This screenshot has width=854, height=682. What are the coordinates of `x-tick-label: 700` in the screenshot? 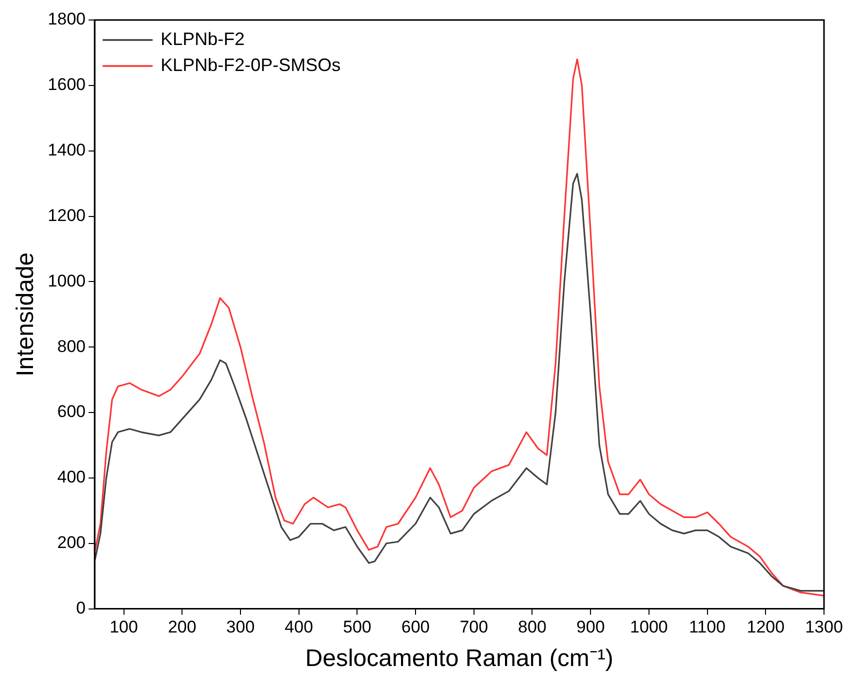 It's located at (474, 627).